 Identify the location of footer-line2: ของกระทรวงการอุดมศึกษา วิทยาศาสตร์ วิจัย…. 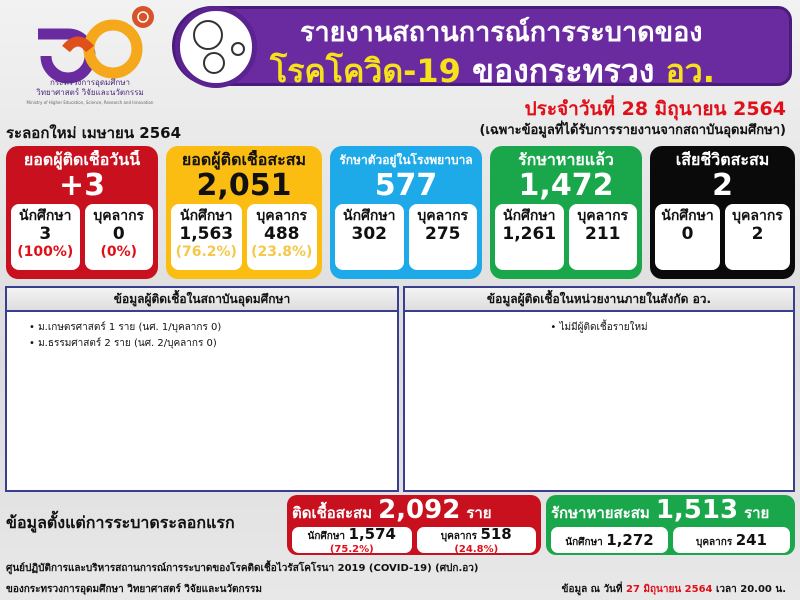
(134, 589).